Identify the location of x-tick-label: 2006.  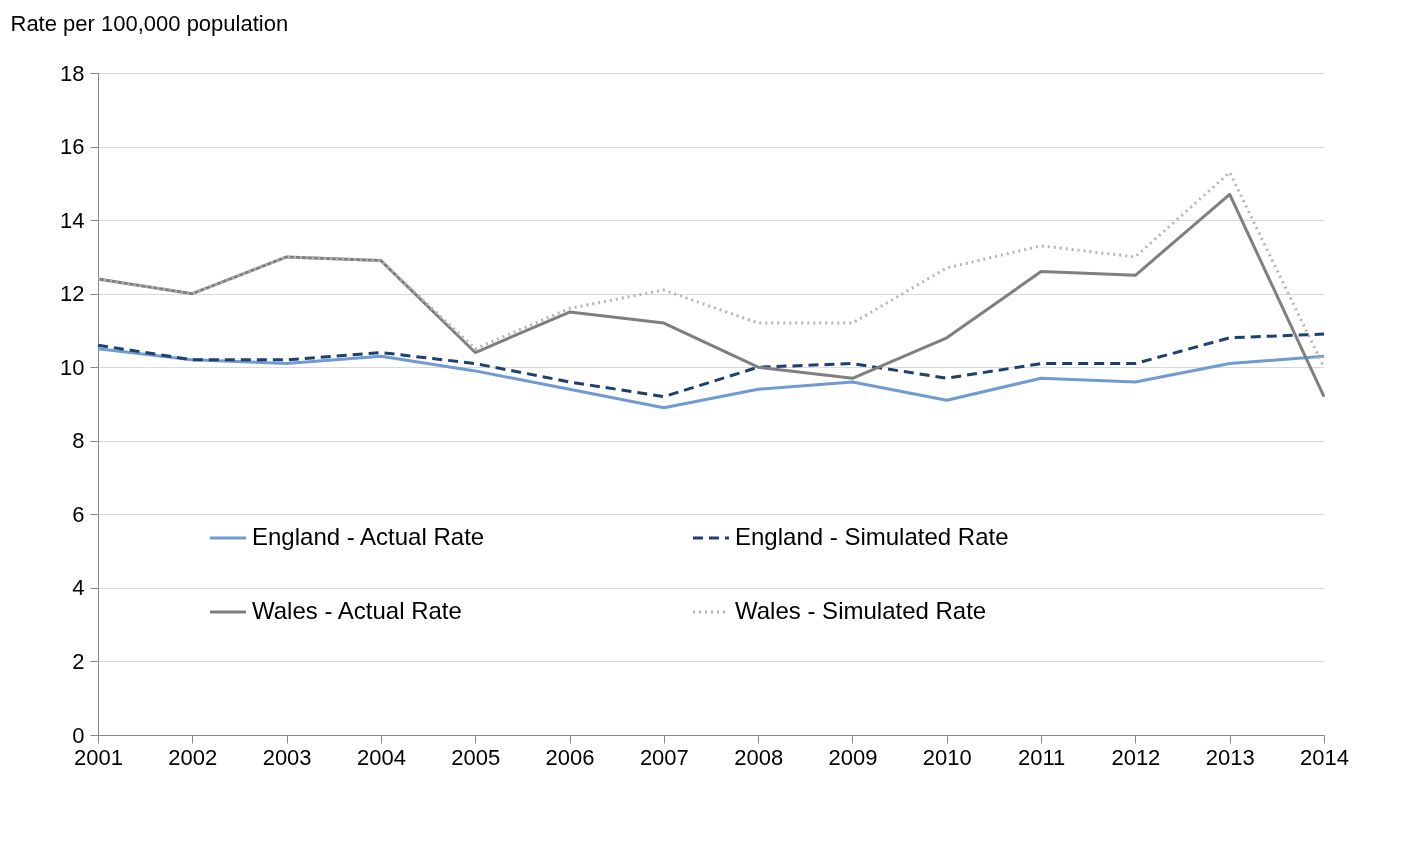
(570, 757).